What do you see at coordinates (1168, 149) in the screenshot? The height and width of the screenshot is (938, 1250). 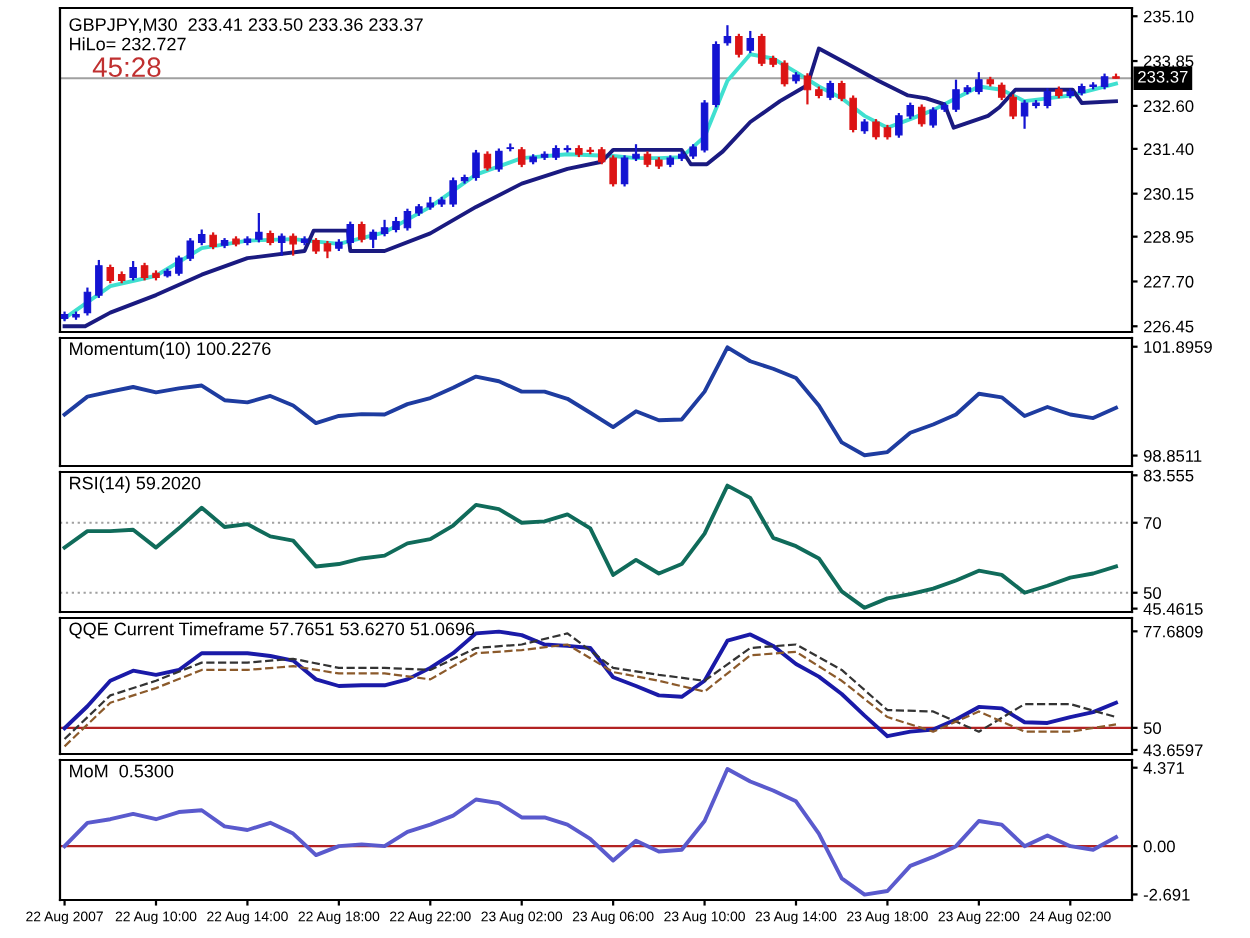 I see `y-tick-label: 231.40` at bounding box center [1168, 149].